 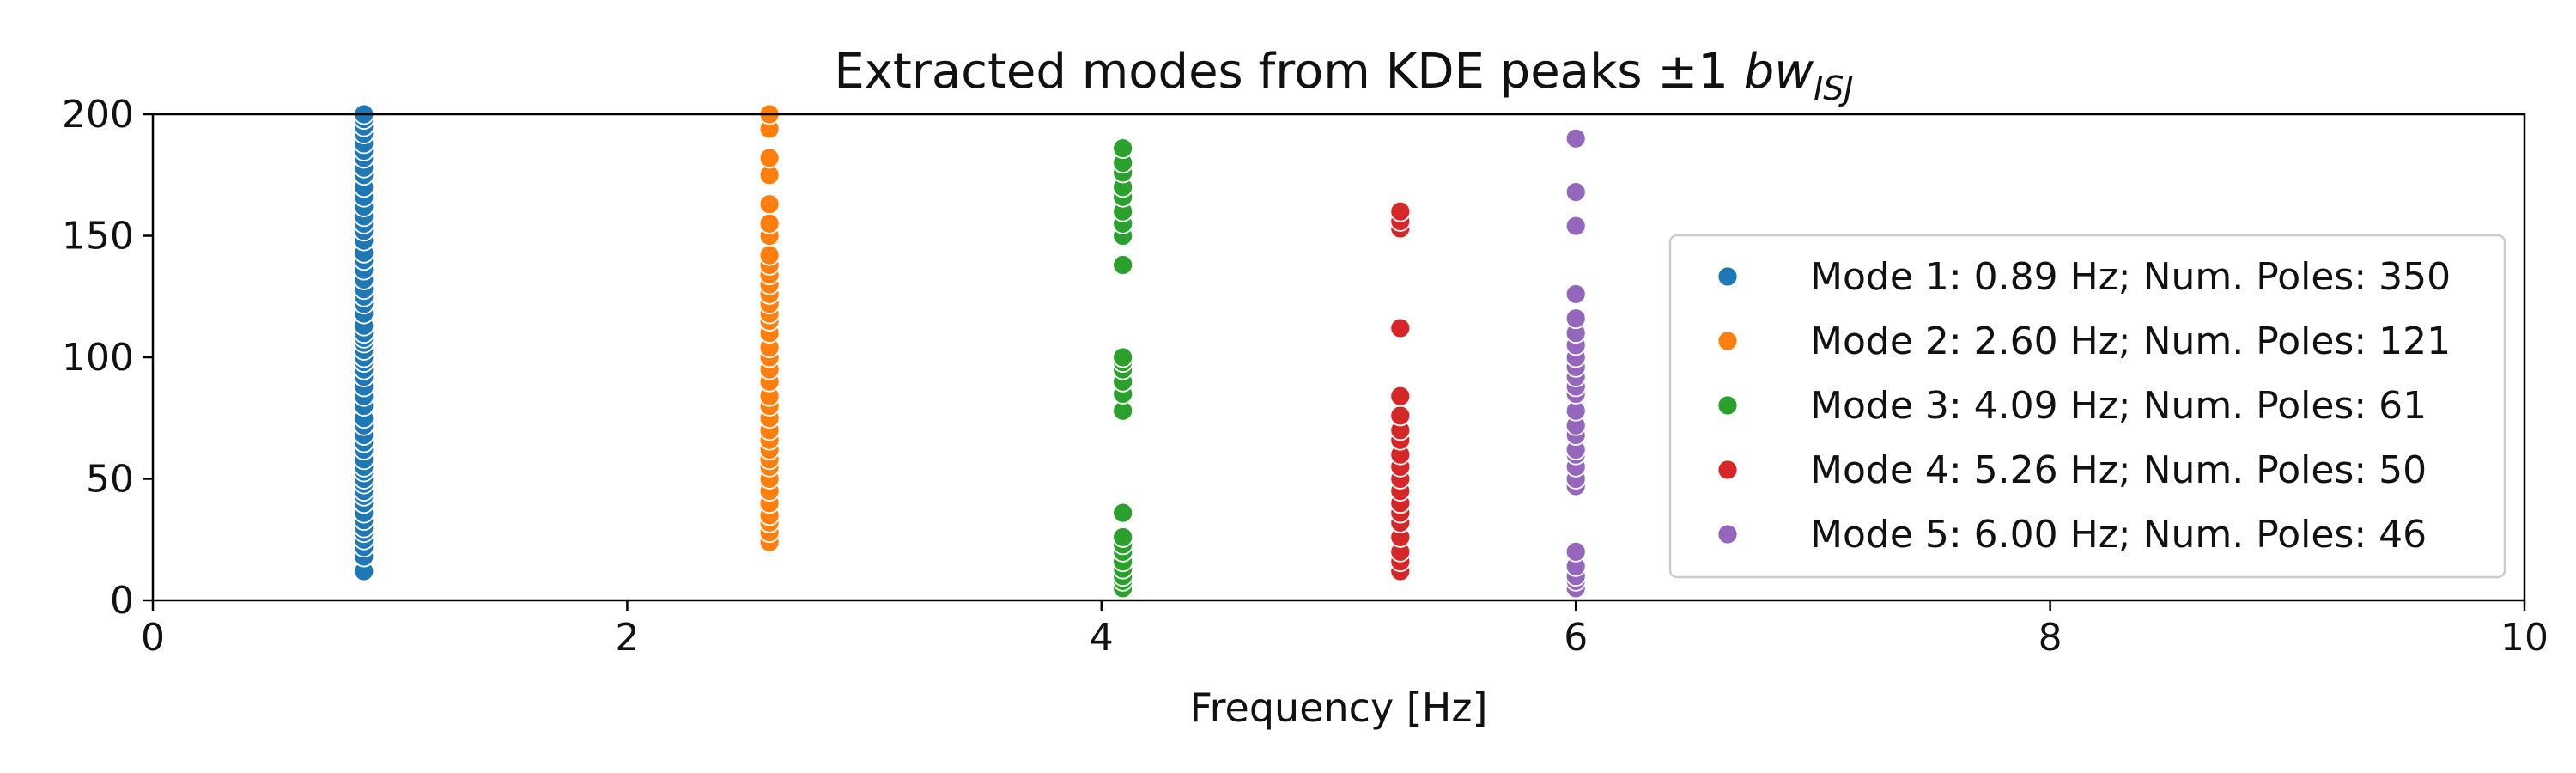 I want to click on x-tick-label: 0, so click(x=153, y=638).